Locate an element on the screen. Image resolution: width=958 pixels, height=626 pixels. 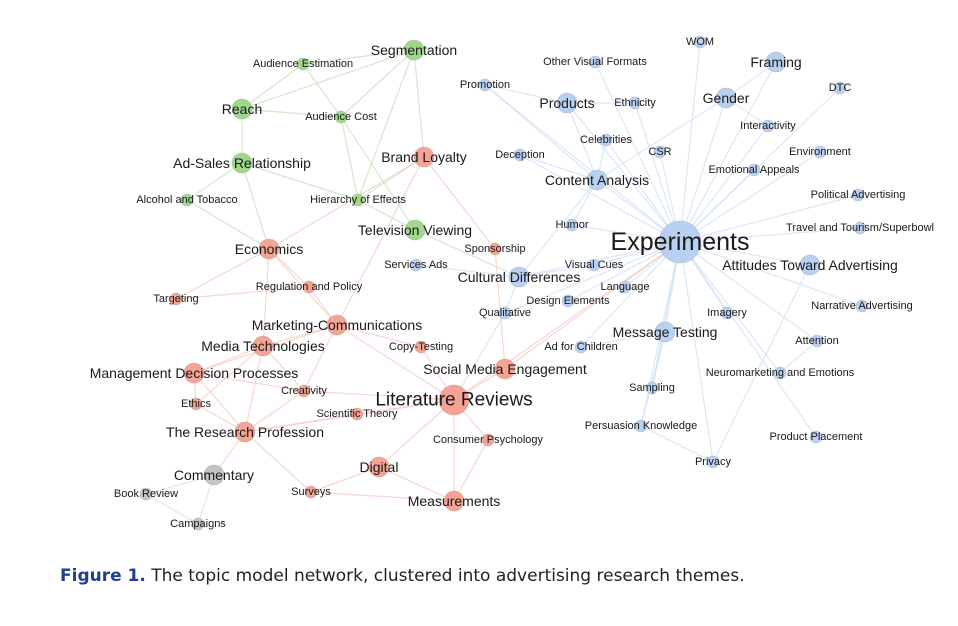
node-label-csr: CSR is located at coordinates (659, 152).